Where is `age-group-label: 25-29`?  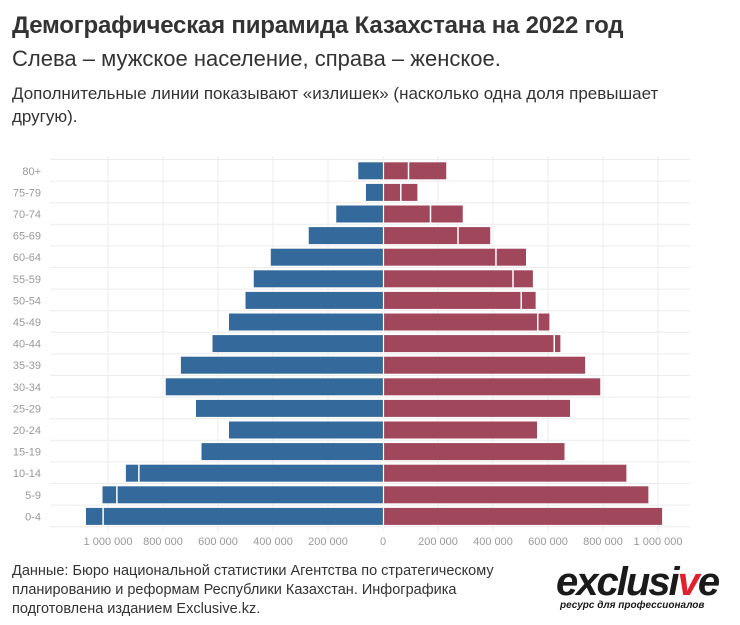 age-group-label: 25-29 is located at coordinates (27, 409).